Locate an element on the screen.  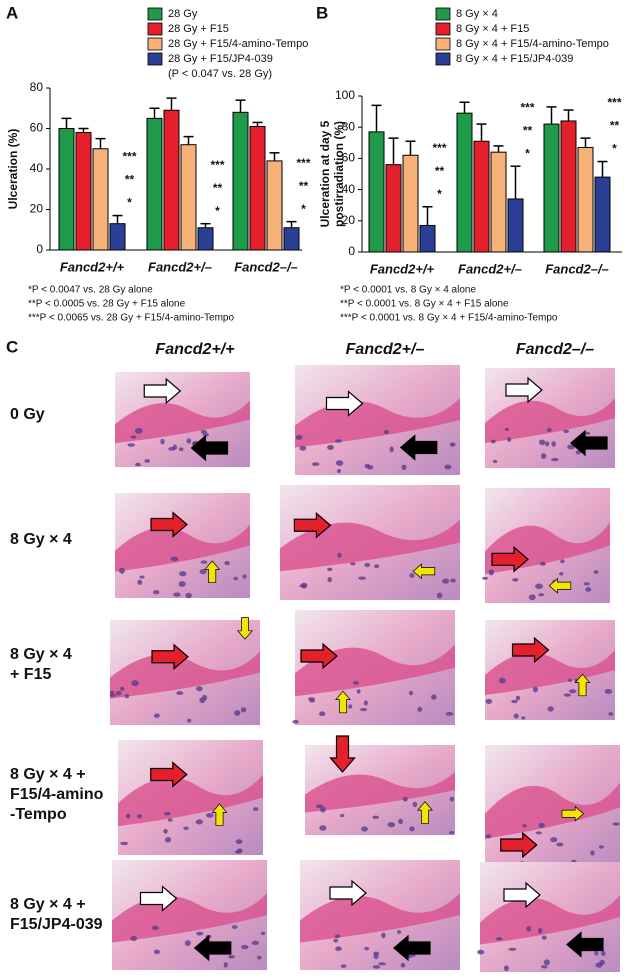
legend-label: 8 Gy × 4 + F15 is located at coordinates (492, 29).